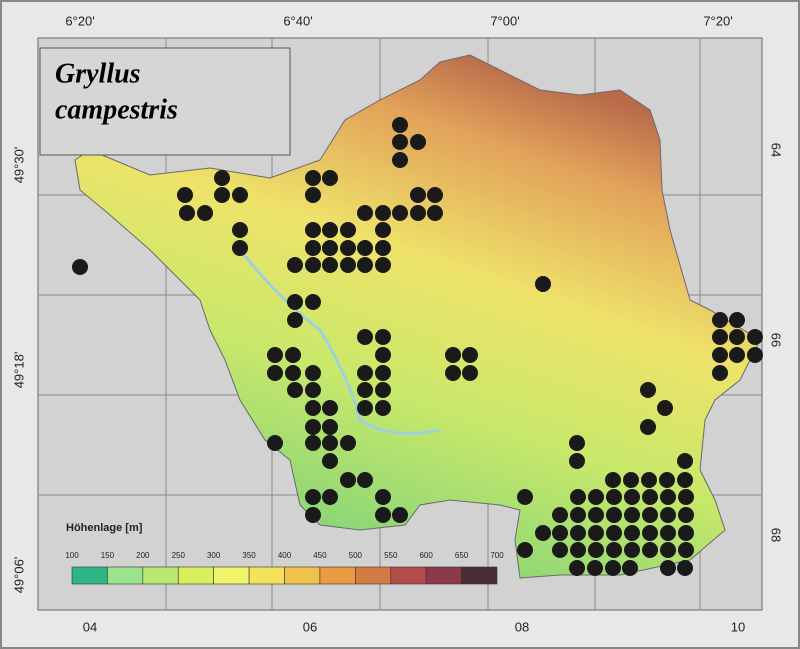 This screenshot has width=800, height=649. Describe the element at coordinates (776, 535) in the screenshot. I see `grid-y-label: 68` at that location.